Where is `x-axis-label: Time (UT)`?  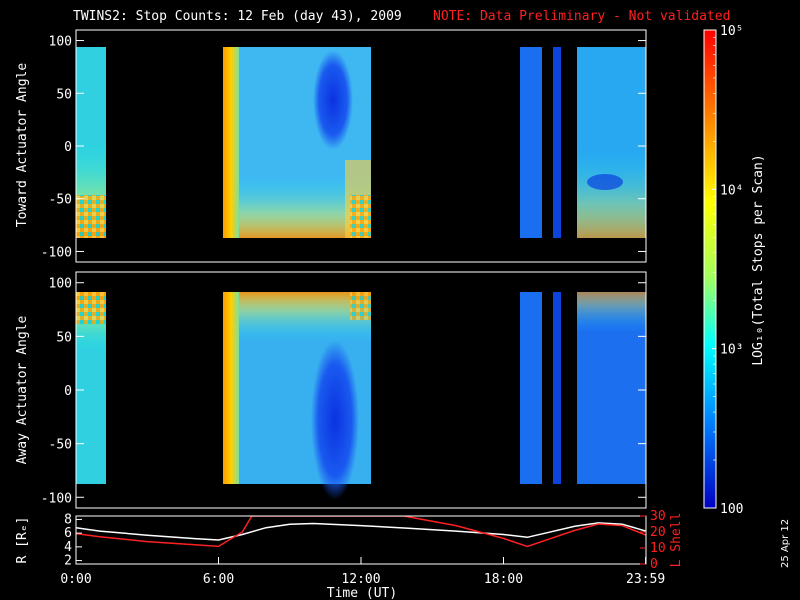
x-axis-label: Time (UT) is located at coordinates (362, 593).